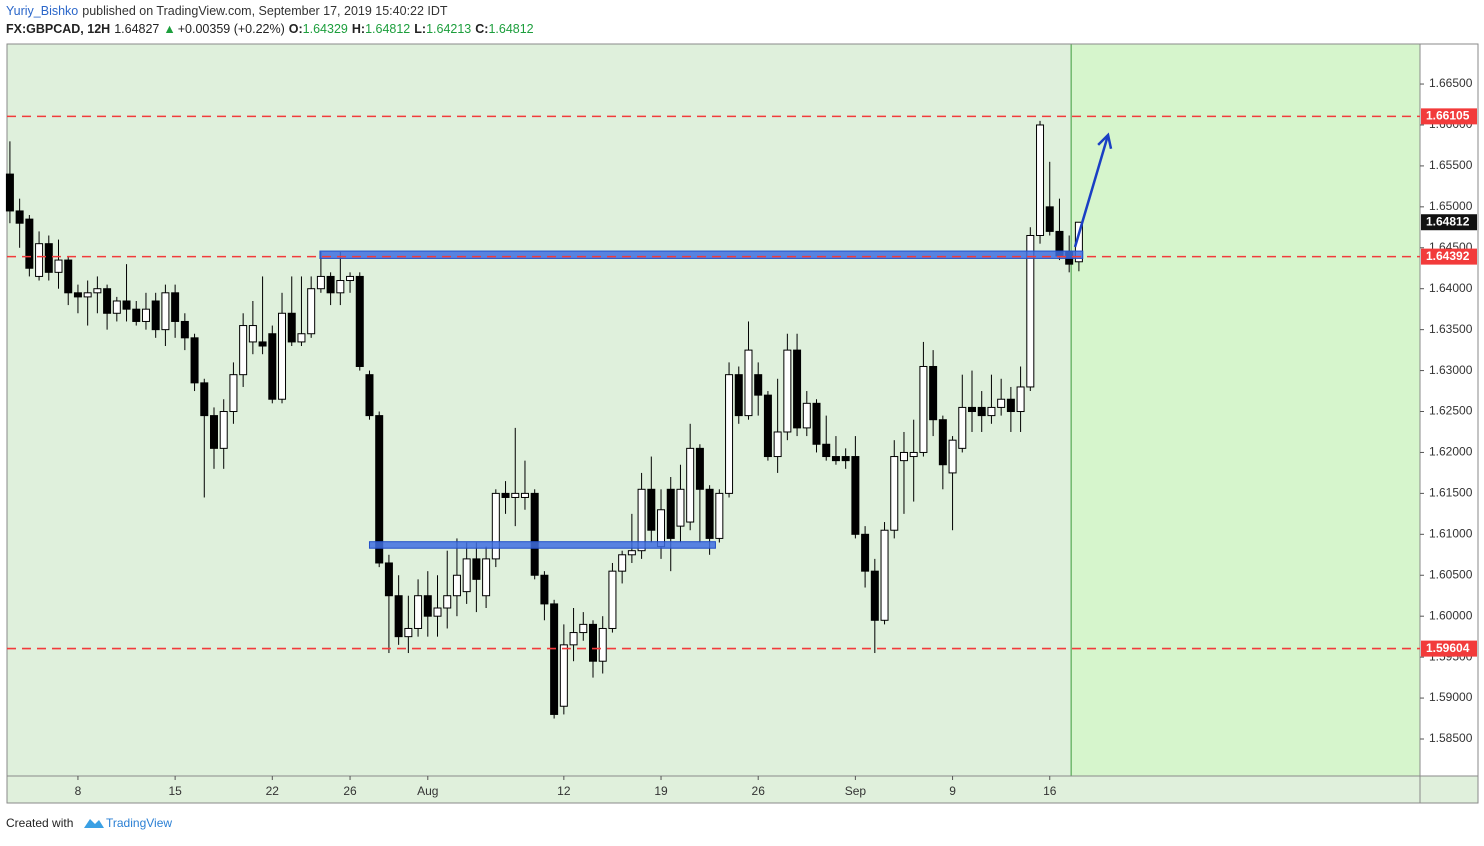  What do you see at coordinates (1451, 452) in the screenshot?
I see `y-tick-label: 1.62000` at bounding box center [1451, 452].